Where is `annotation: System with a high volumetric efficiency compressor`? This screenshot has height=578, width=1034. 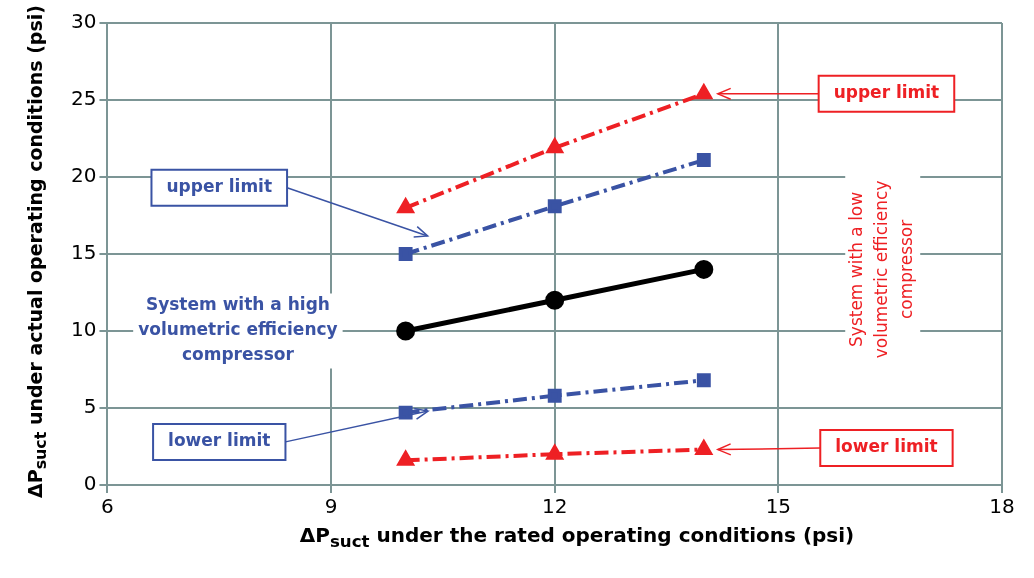 annotation: System with a high volumetric efficiency compressor is located at coordinates (238, 329).